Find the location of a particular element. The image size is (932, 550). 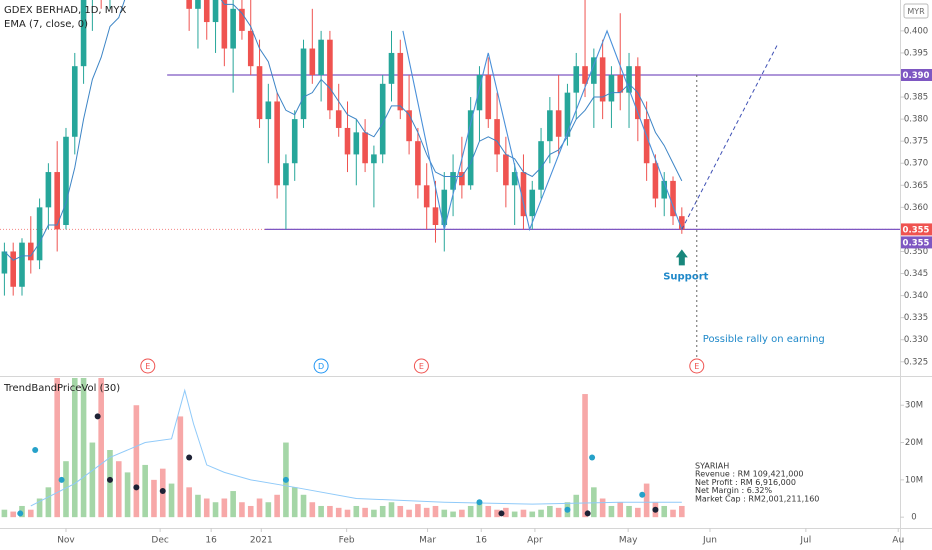

x-tick-label: Dec is located at coordinates (159, 541).